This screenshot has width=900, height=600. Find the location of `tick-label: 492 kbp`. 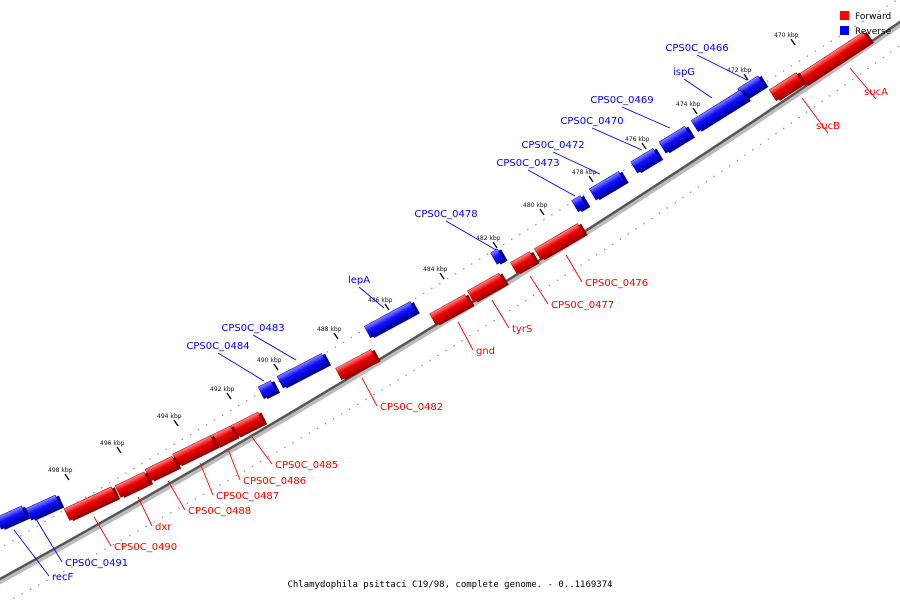

tick-label: 492 kbp is located at coordinates (222, 389).